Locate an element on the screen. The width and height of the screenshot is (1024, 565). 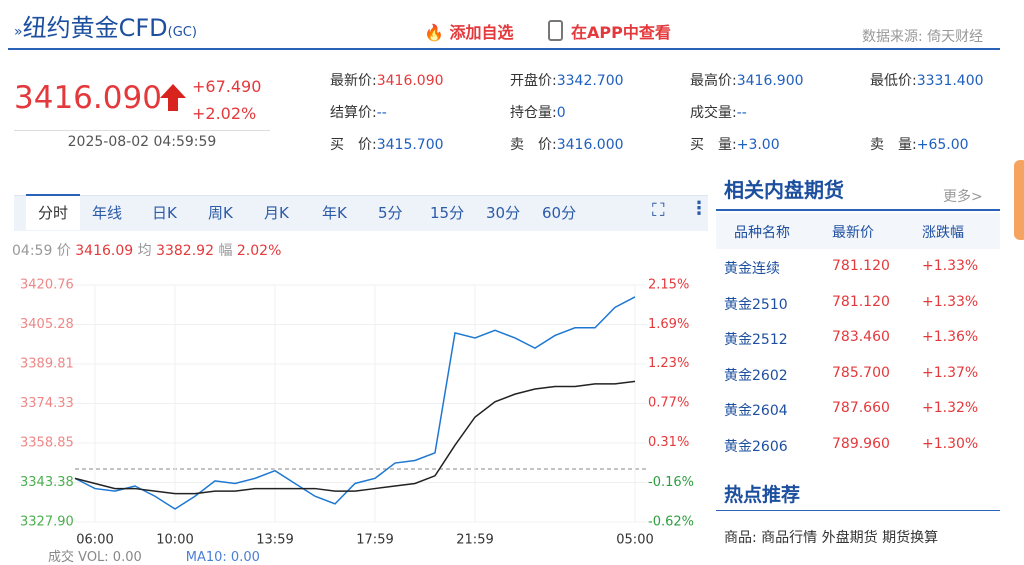
column-header: 最新价 is located at coordinates (853, 233).